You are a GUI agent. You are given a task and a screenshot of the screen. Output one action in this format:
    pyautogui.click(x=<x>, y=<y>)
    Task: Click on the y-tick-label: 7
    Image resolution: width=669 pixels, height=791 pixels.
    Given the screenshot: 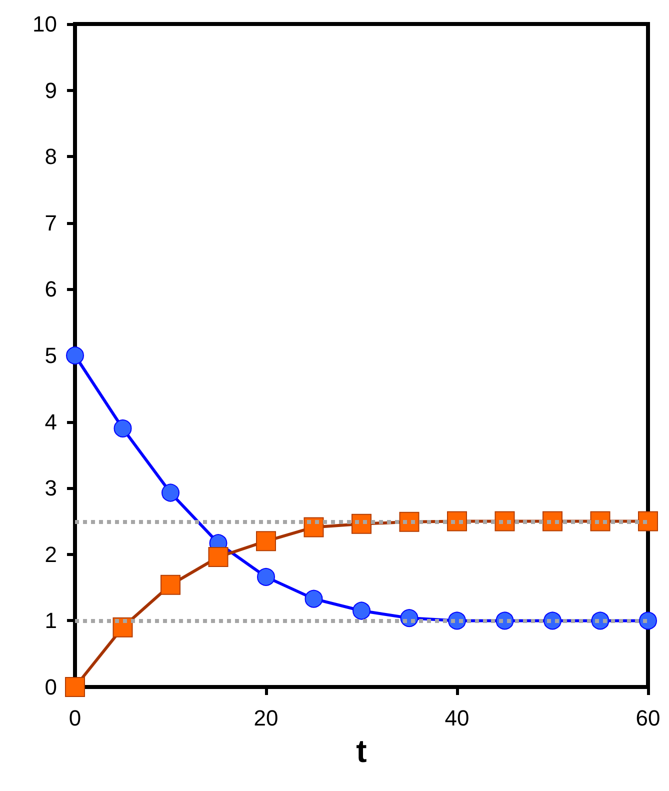 What is the action you would take?
    pyautogui.click(x=50, y=223)
    